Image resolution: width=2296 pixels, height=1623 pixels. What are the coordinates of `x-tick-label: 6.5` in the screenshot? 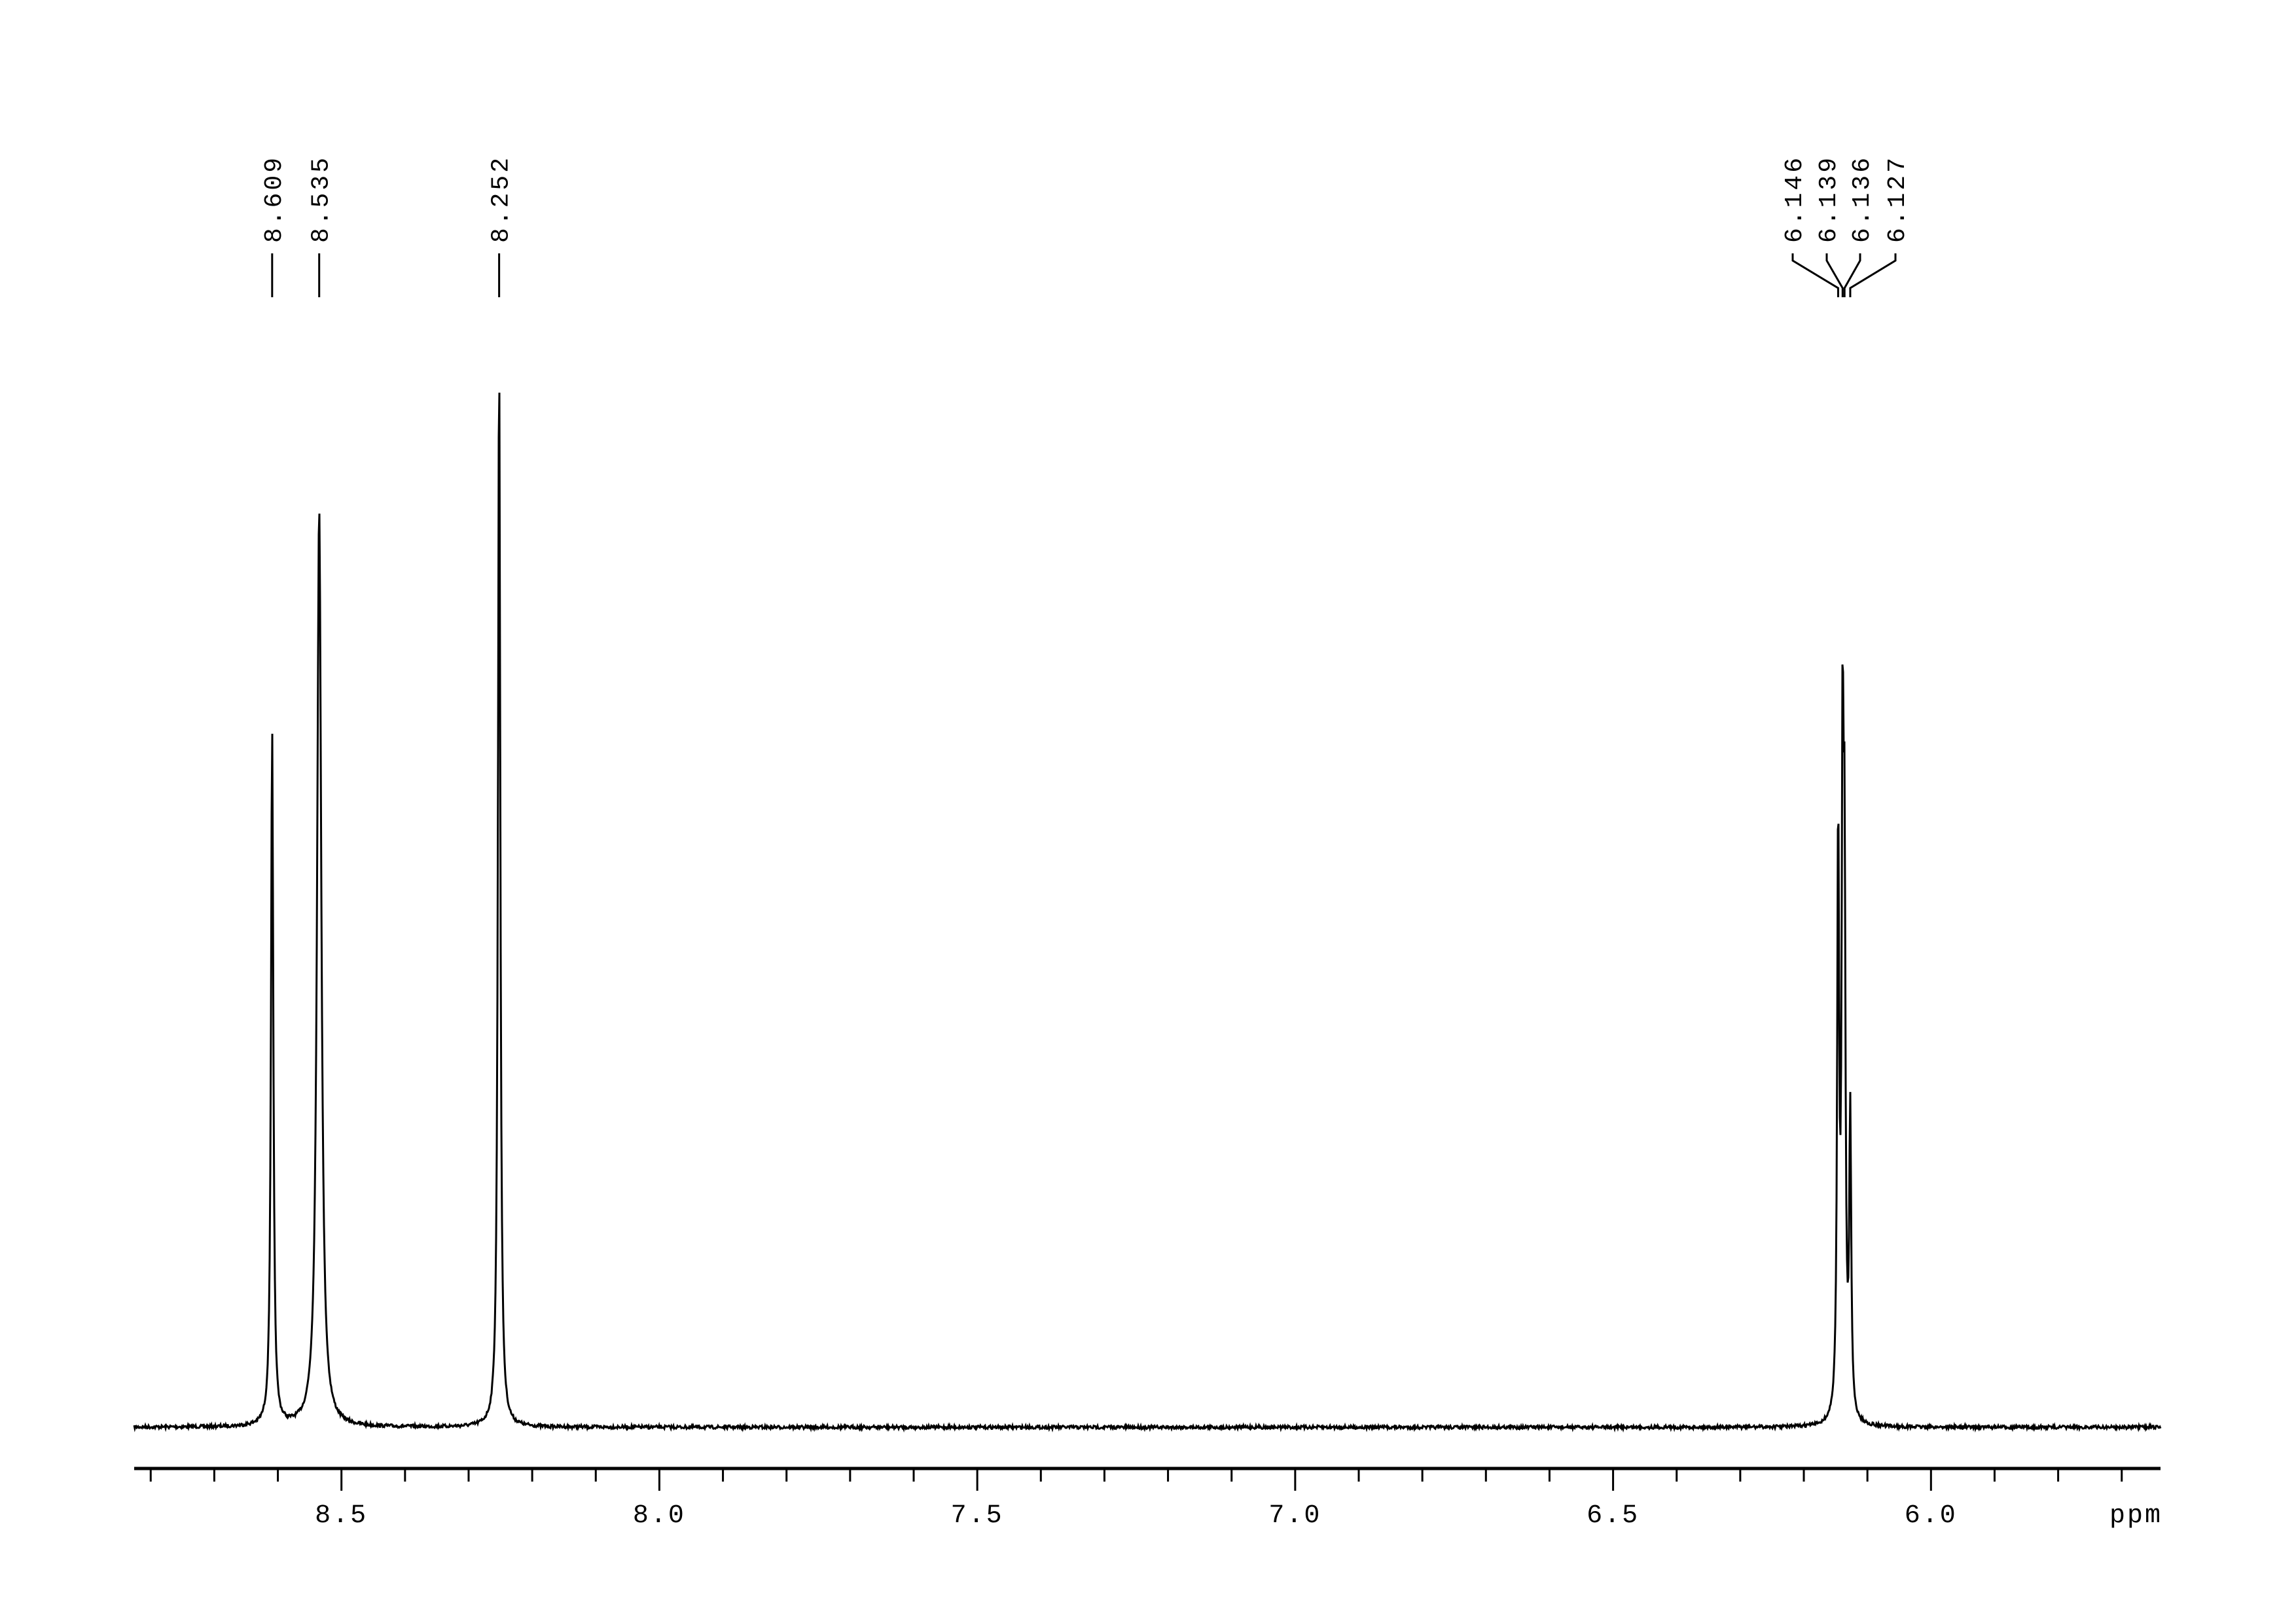 It's located at (1613, 1516).